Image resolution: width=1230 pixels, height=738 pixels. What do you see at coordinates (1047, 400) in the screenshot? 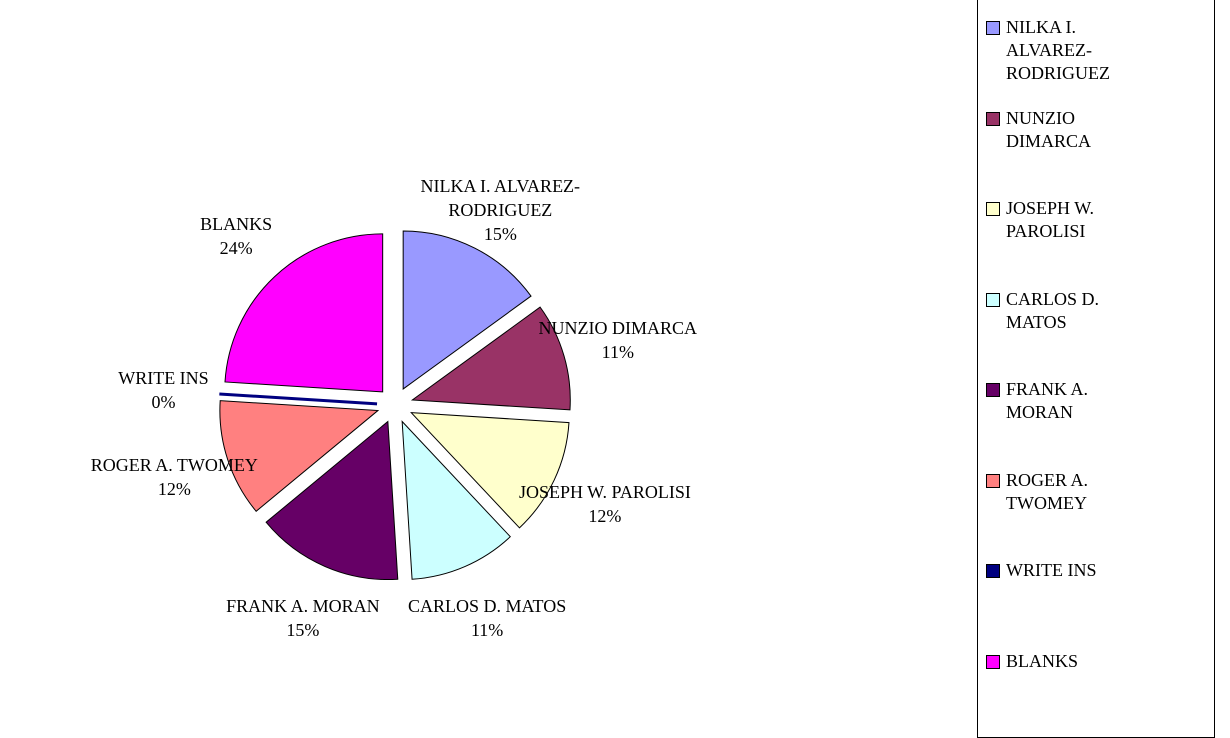
I see `legend-label: FRANK A. MORAN` at bounding box center [1047, 400].